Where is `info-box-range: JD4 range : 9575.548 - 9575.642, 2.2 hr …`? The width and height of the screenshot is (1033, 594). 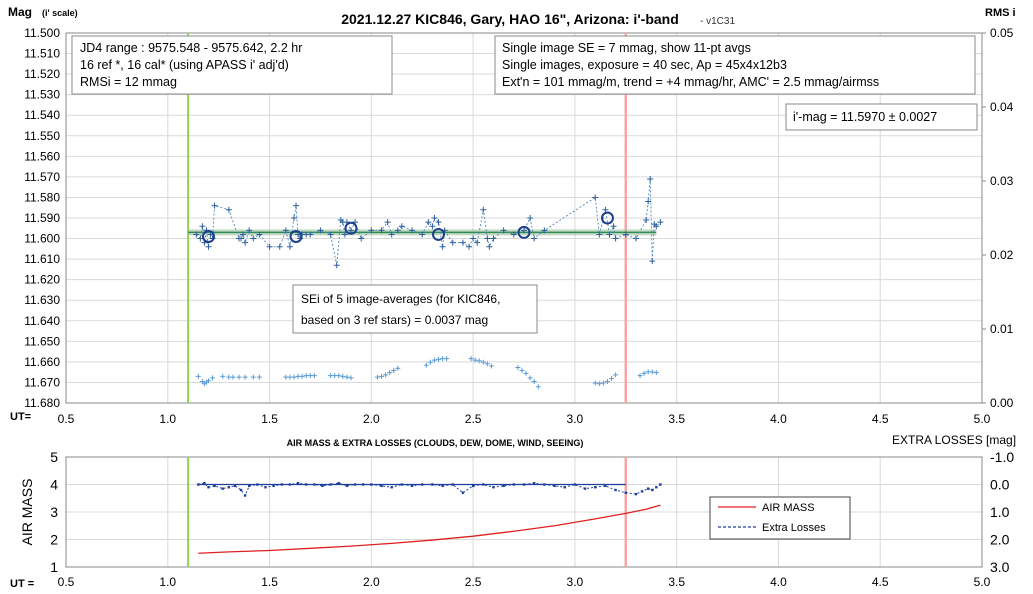 info-box-range: JD4 range : 9575.548 - 9575.642, 2.2 hr … is located at coordinates (232, 65).